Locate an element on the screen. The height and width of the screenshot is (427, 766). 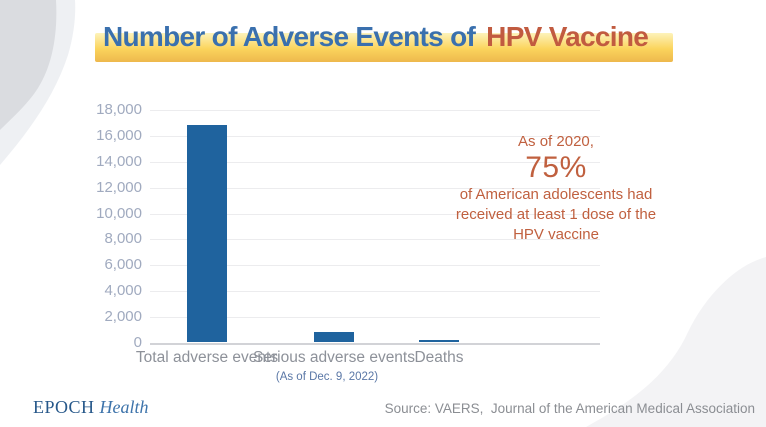
annotation-line-4: HPV vaccine is located at coordinates (556, 234).